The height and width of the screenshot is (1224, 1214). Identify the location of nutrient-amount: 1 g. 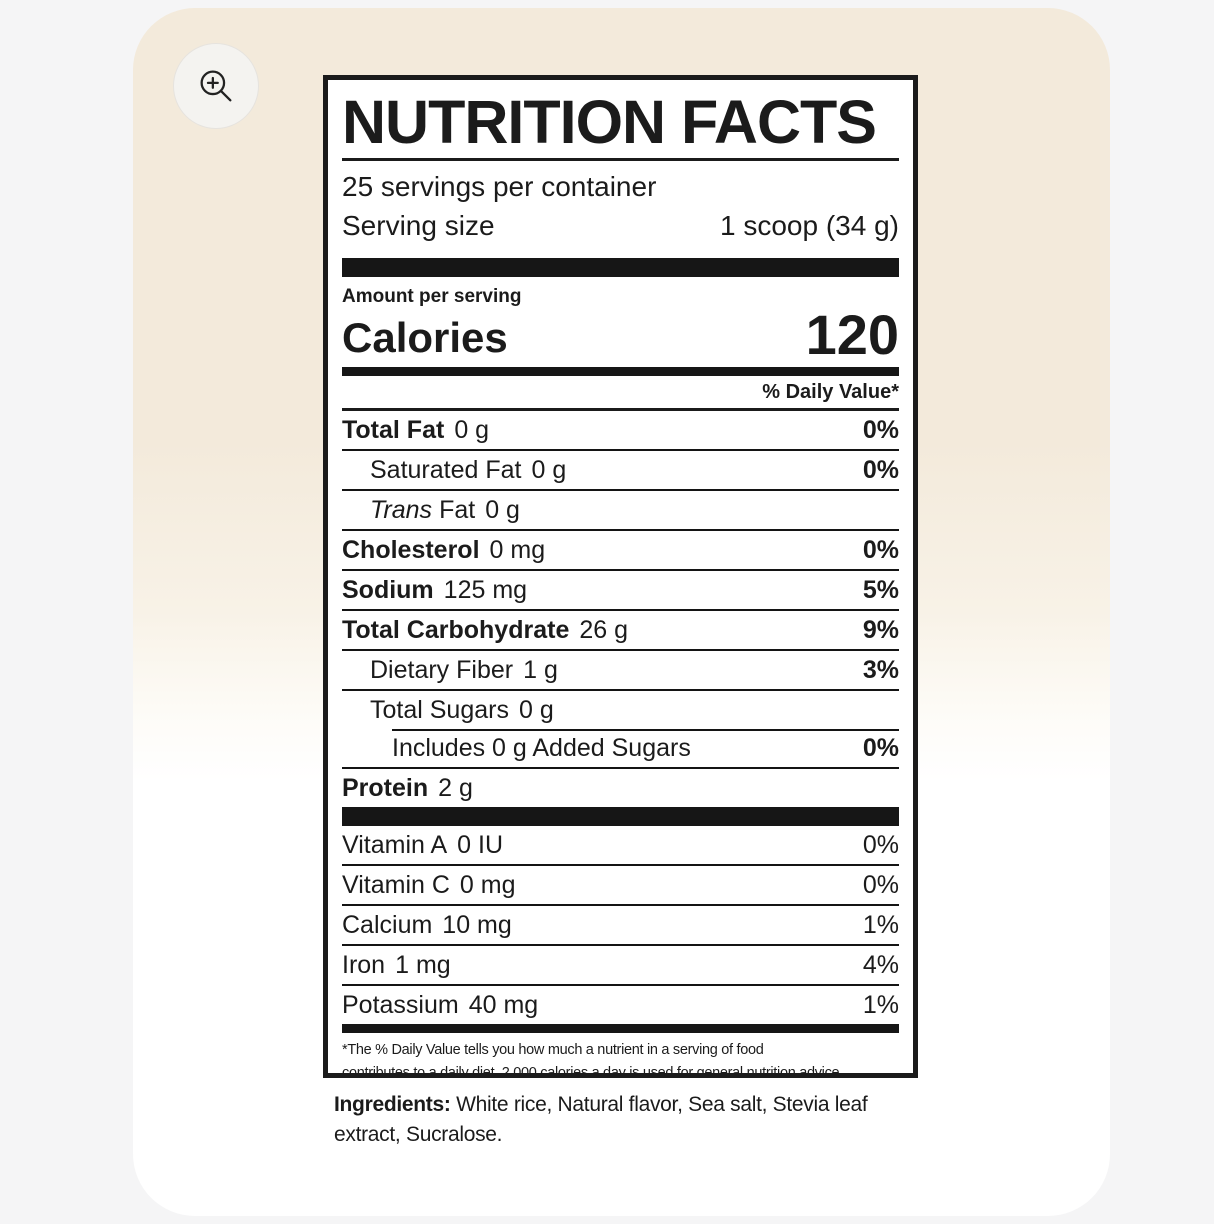
(540, 670).